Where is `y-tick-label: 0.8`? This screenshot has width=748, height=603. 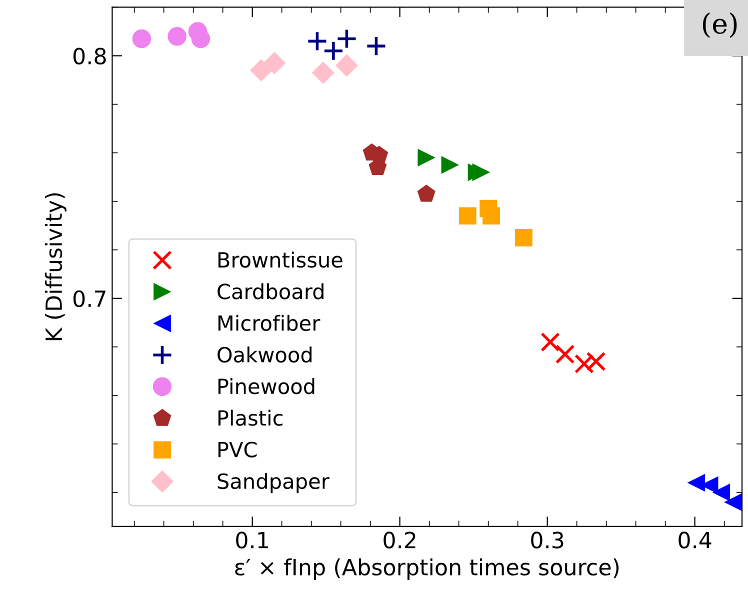 y-tick-label: 0.8 is located at coordinates (89, 56).